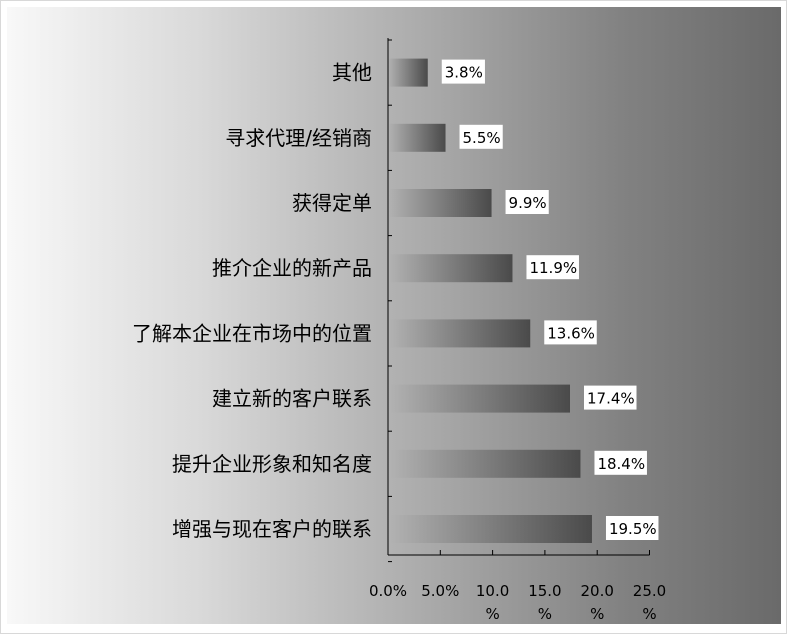 The height and width of the screenshot is (634, 787). What do you see at coordinates (440, 591) in the screenshot?
I see `x-tick-label: 5.0%` at bounding box center [440, 591].